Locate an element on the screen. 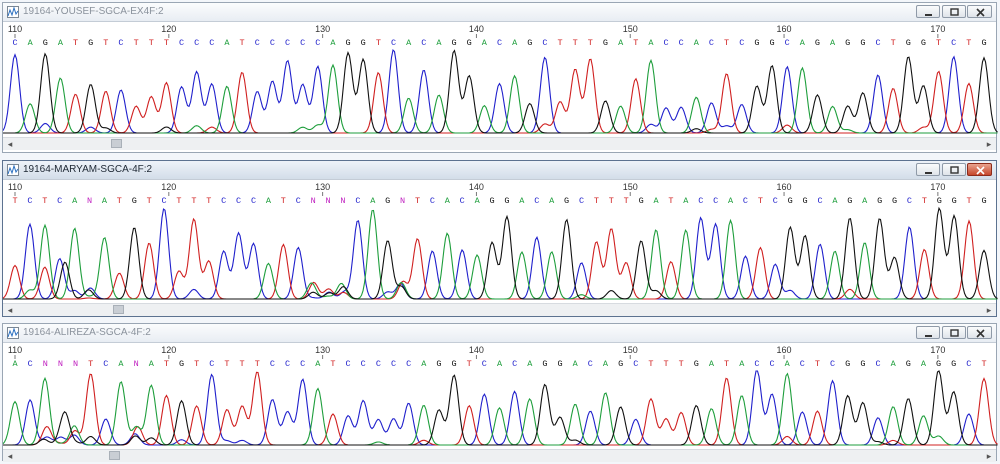 The height and width of the screenshot is (464, 1000). ruler-tick: 140 is located at coordinates (476, 352).